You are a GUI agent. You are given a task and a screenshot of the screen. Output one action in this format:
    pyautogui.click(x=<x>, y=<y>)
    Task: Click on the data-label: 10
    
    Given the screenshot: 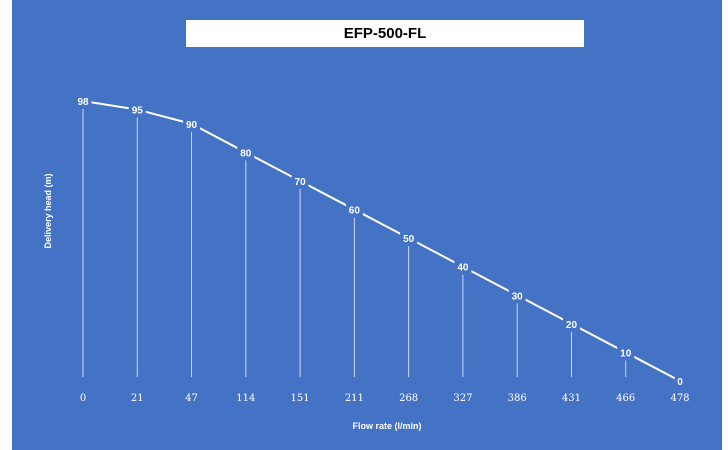 What is the action you would take?
    pyautogui.click(x=626, y=353)
    